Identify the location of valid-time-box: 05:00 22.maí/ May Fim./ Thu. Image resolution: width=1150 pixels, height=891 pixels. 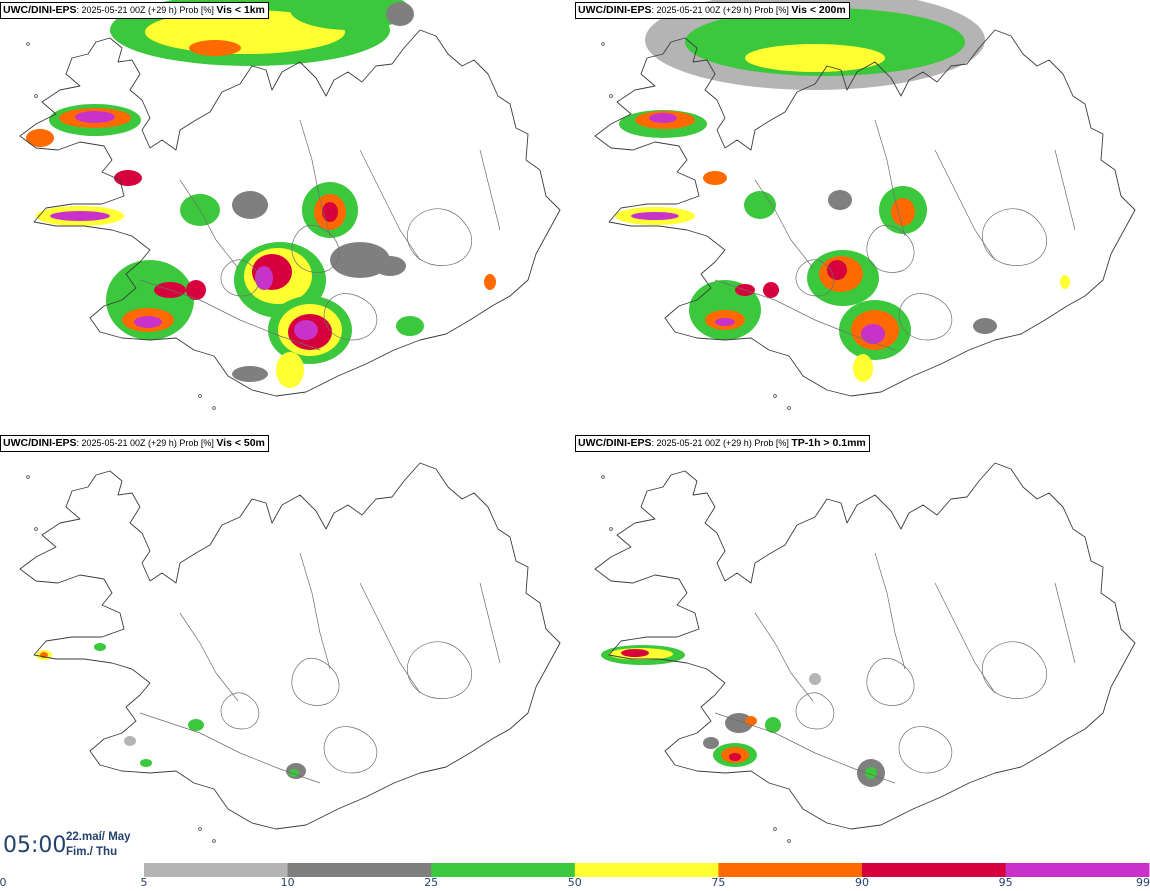
(71, 846).